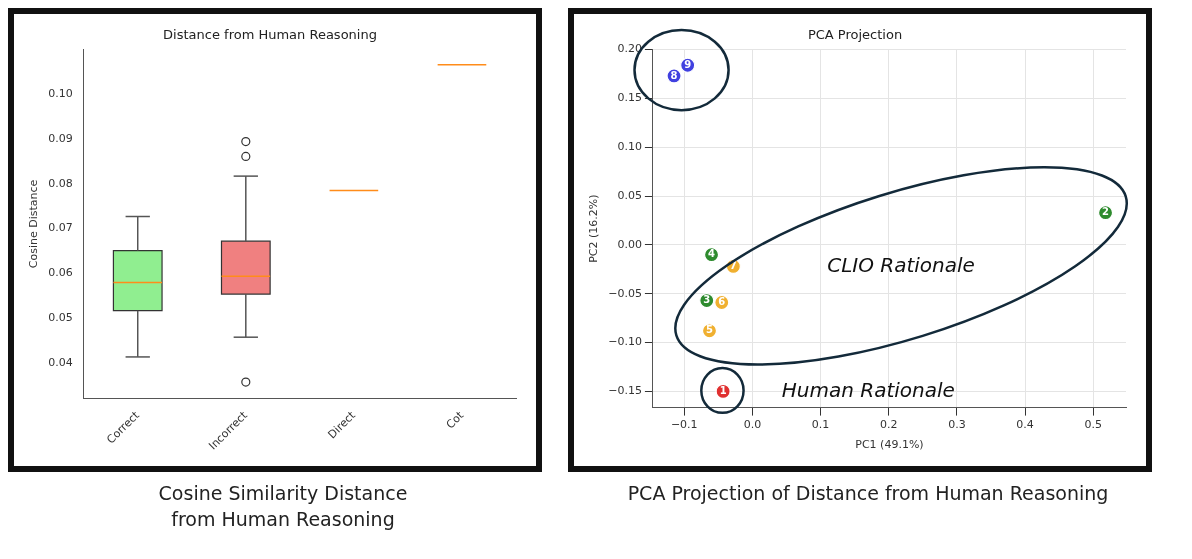 This screenshot has width=1192, height=559. What do you see at coordinates (60, 228) in the screenshot?
I see `y-tick-label: 0.07` at bounding box center [60, 228].